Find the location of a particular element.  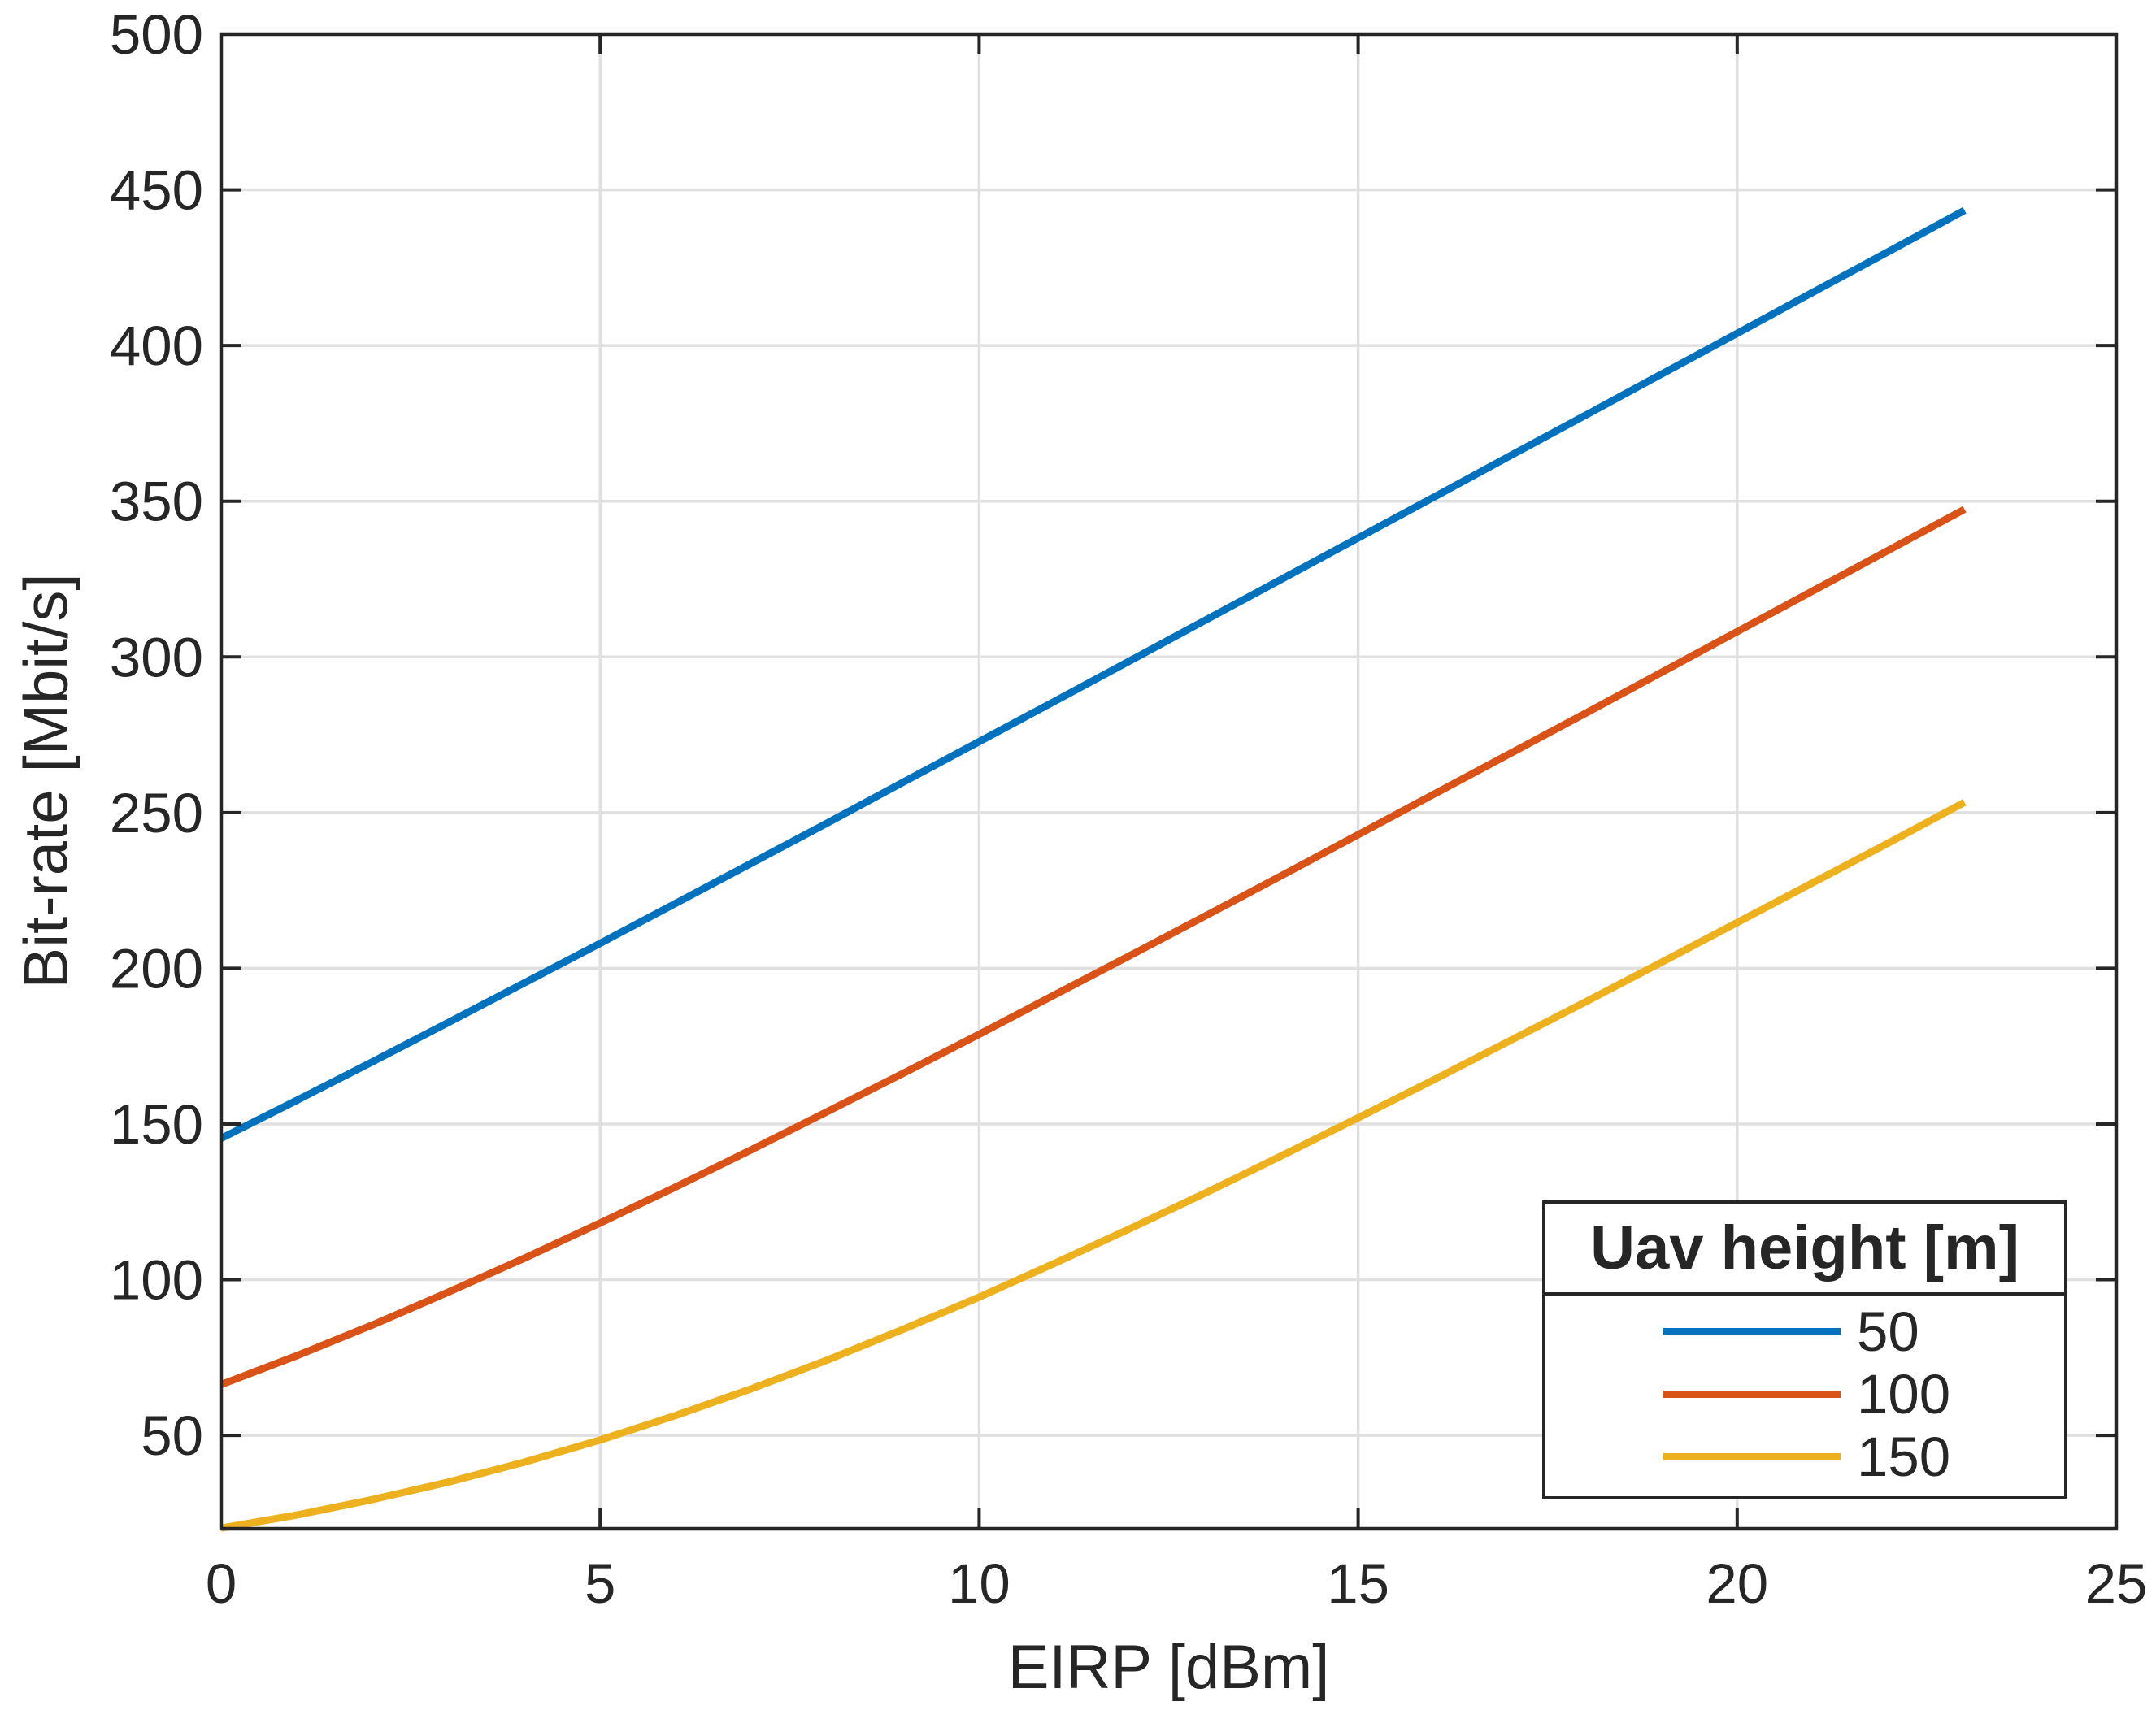

x-tick-label: 0 is located at coordinates (221, 1583).